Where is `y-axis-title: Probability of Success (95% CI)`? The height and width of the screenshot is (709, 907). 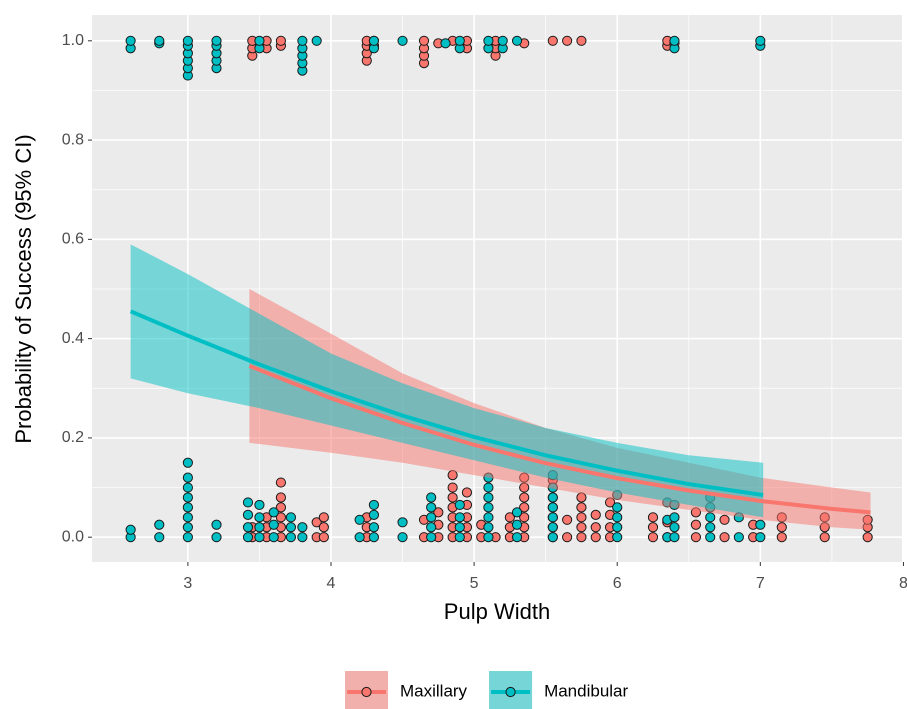
y-axis-title: Probability of Success (95% CI) is located at coordinates (23, 288).